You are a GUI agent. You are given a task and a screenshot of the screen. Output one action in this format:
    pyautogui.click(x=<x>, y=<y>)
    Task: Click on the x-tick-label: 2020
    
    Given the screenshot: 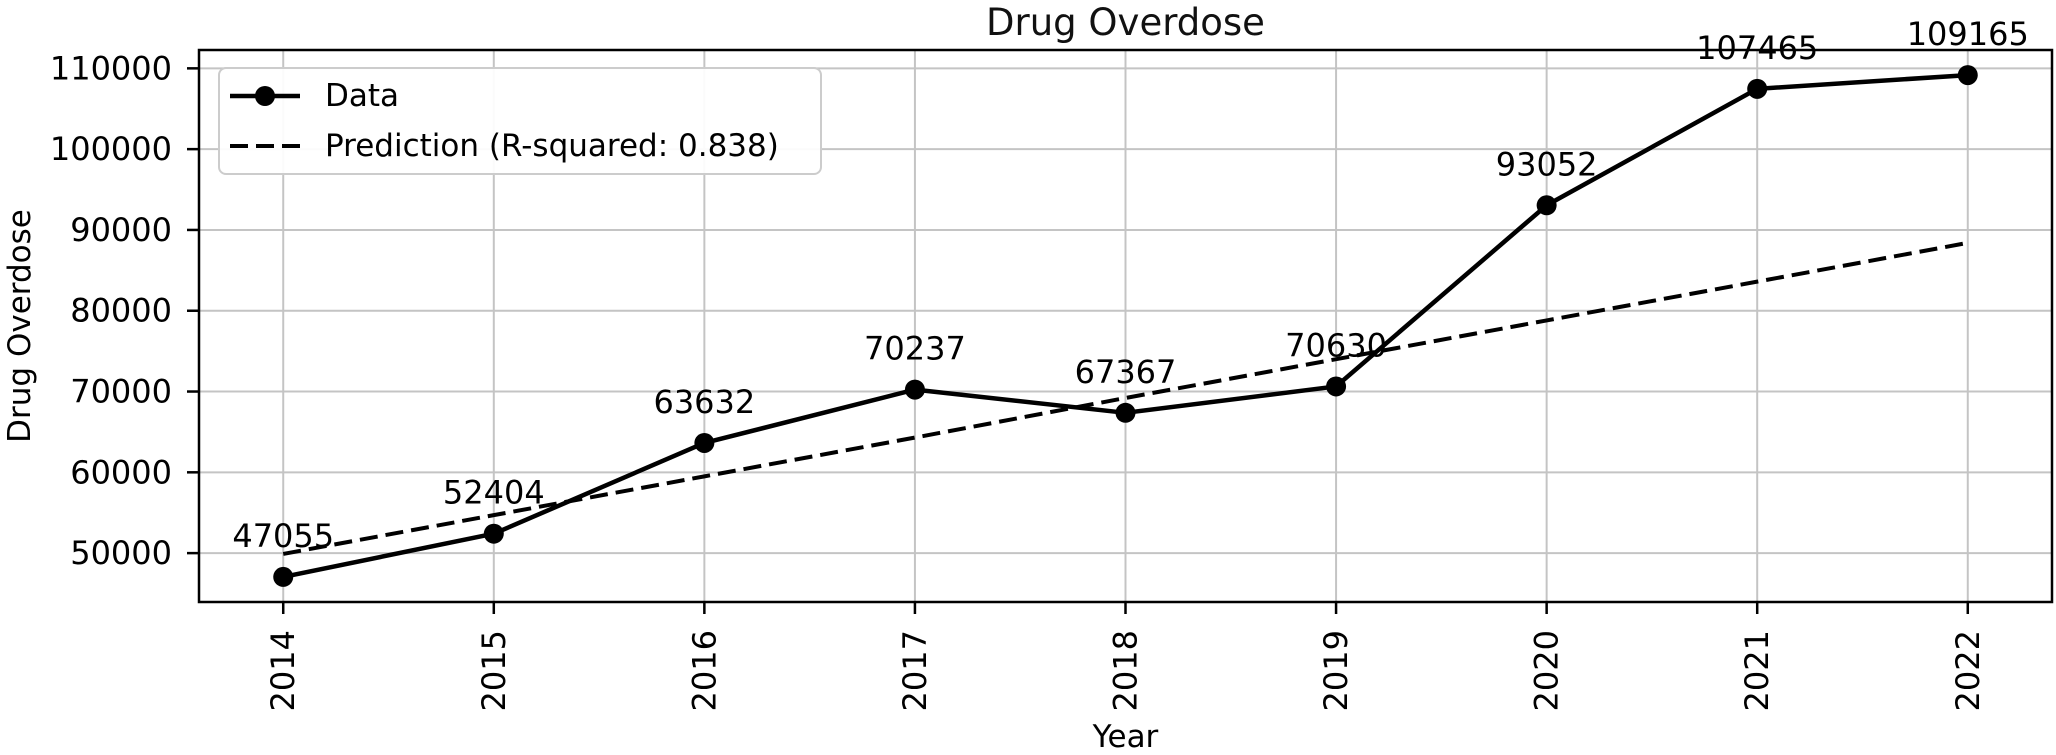 What is the action you would take?
    pyautogui.click(x=1547, y=670)
    